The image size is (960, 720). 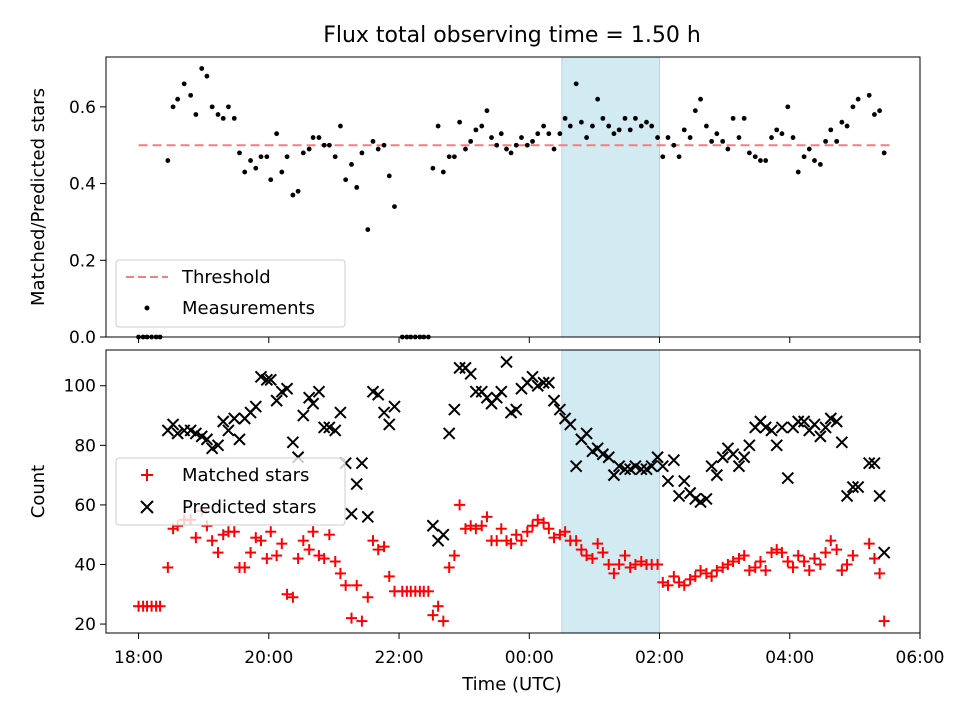 What do you see at coordinates (512, 35) in the screenshot?
I see `figure-title: Flux total observing time = 1.50 h` at bounding box center [512, 35].